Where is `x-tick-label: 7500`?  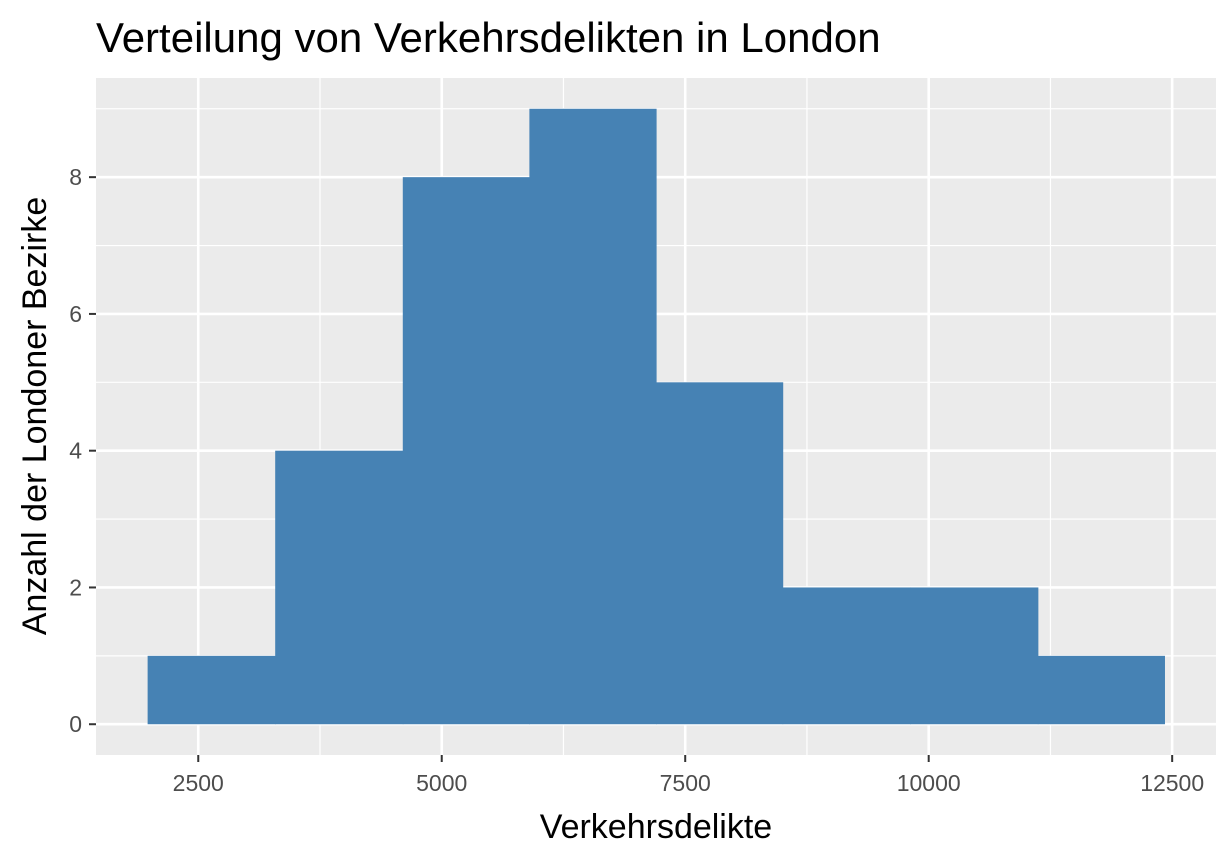 x-tick-label: 7500 is located at coordinates (685, 783).